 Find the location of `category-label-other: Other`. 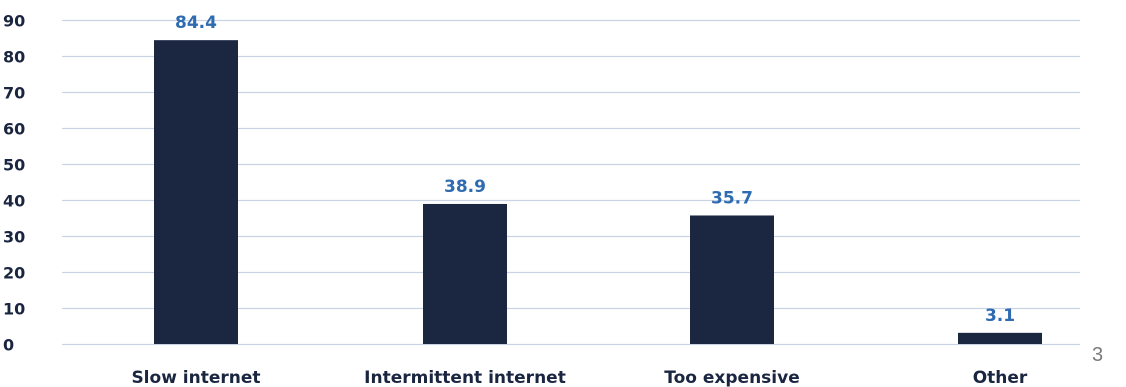

category-label-other: Other is located at coordinates (1000, 377).